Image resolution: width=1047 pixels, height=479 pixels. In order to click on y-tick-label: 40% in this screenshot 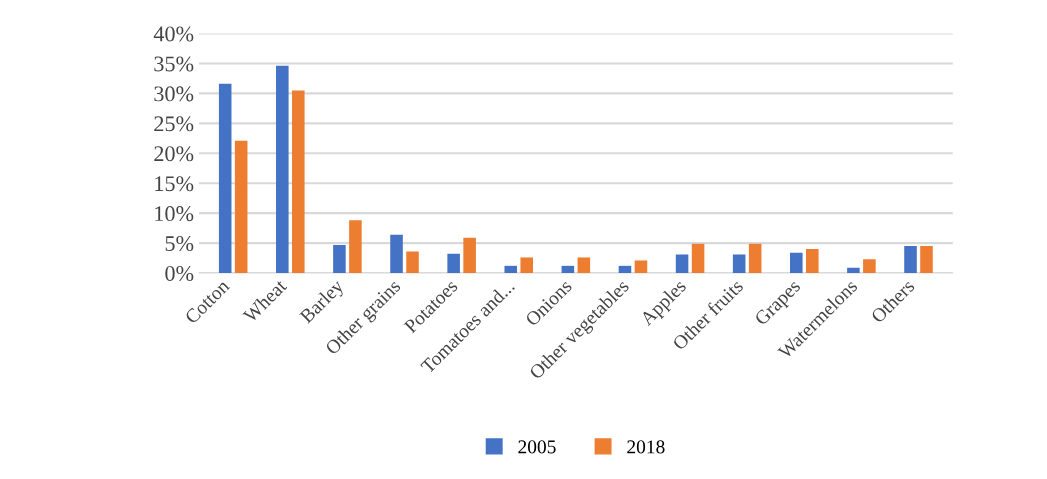, I will do `click(173, 34)`.